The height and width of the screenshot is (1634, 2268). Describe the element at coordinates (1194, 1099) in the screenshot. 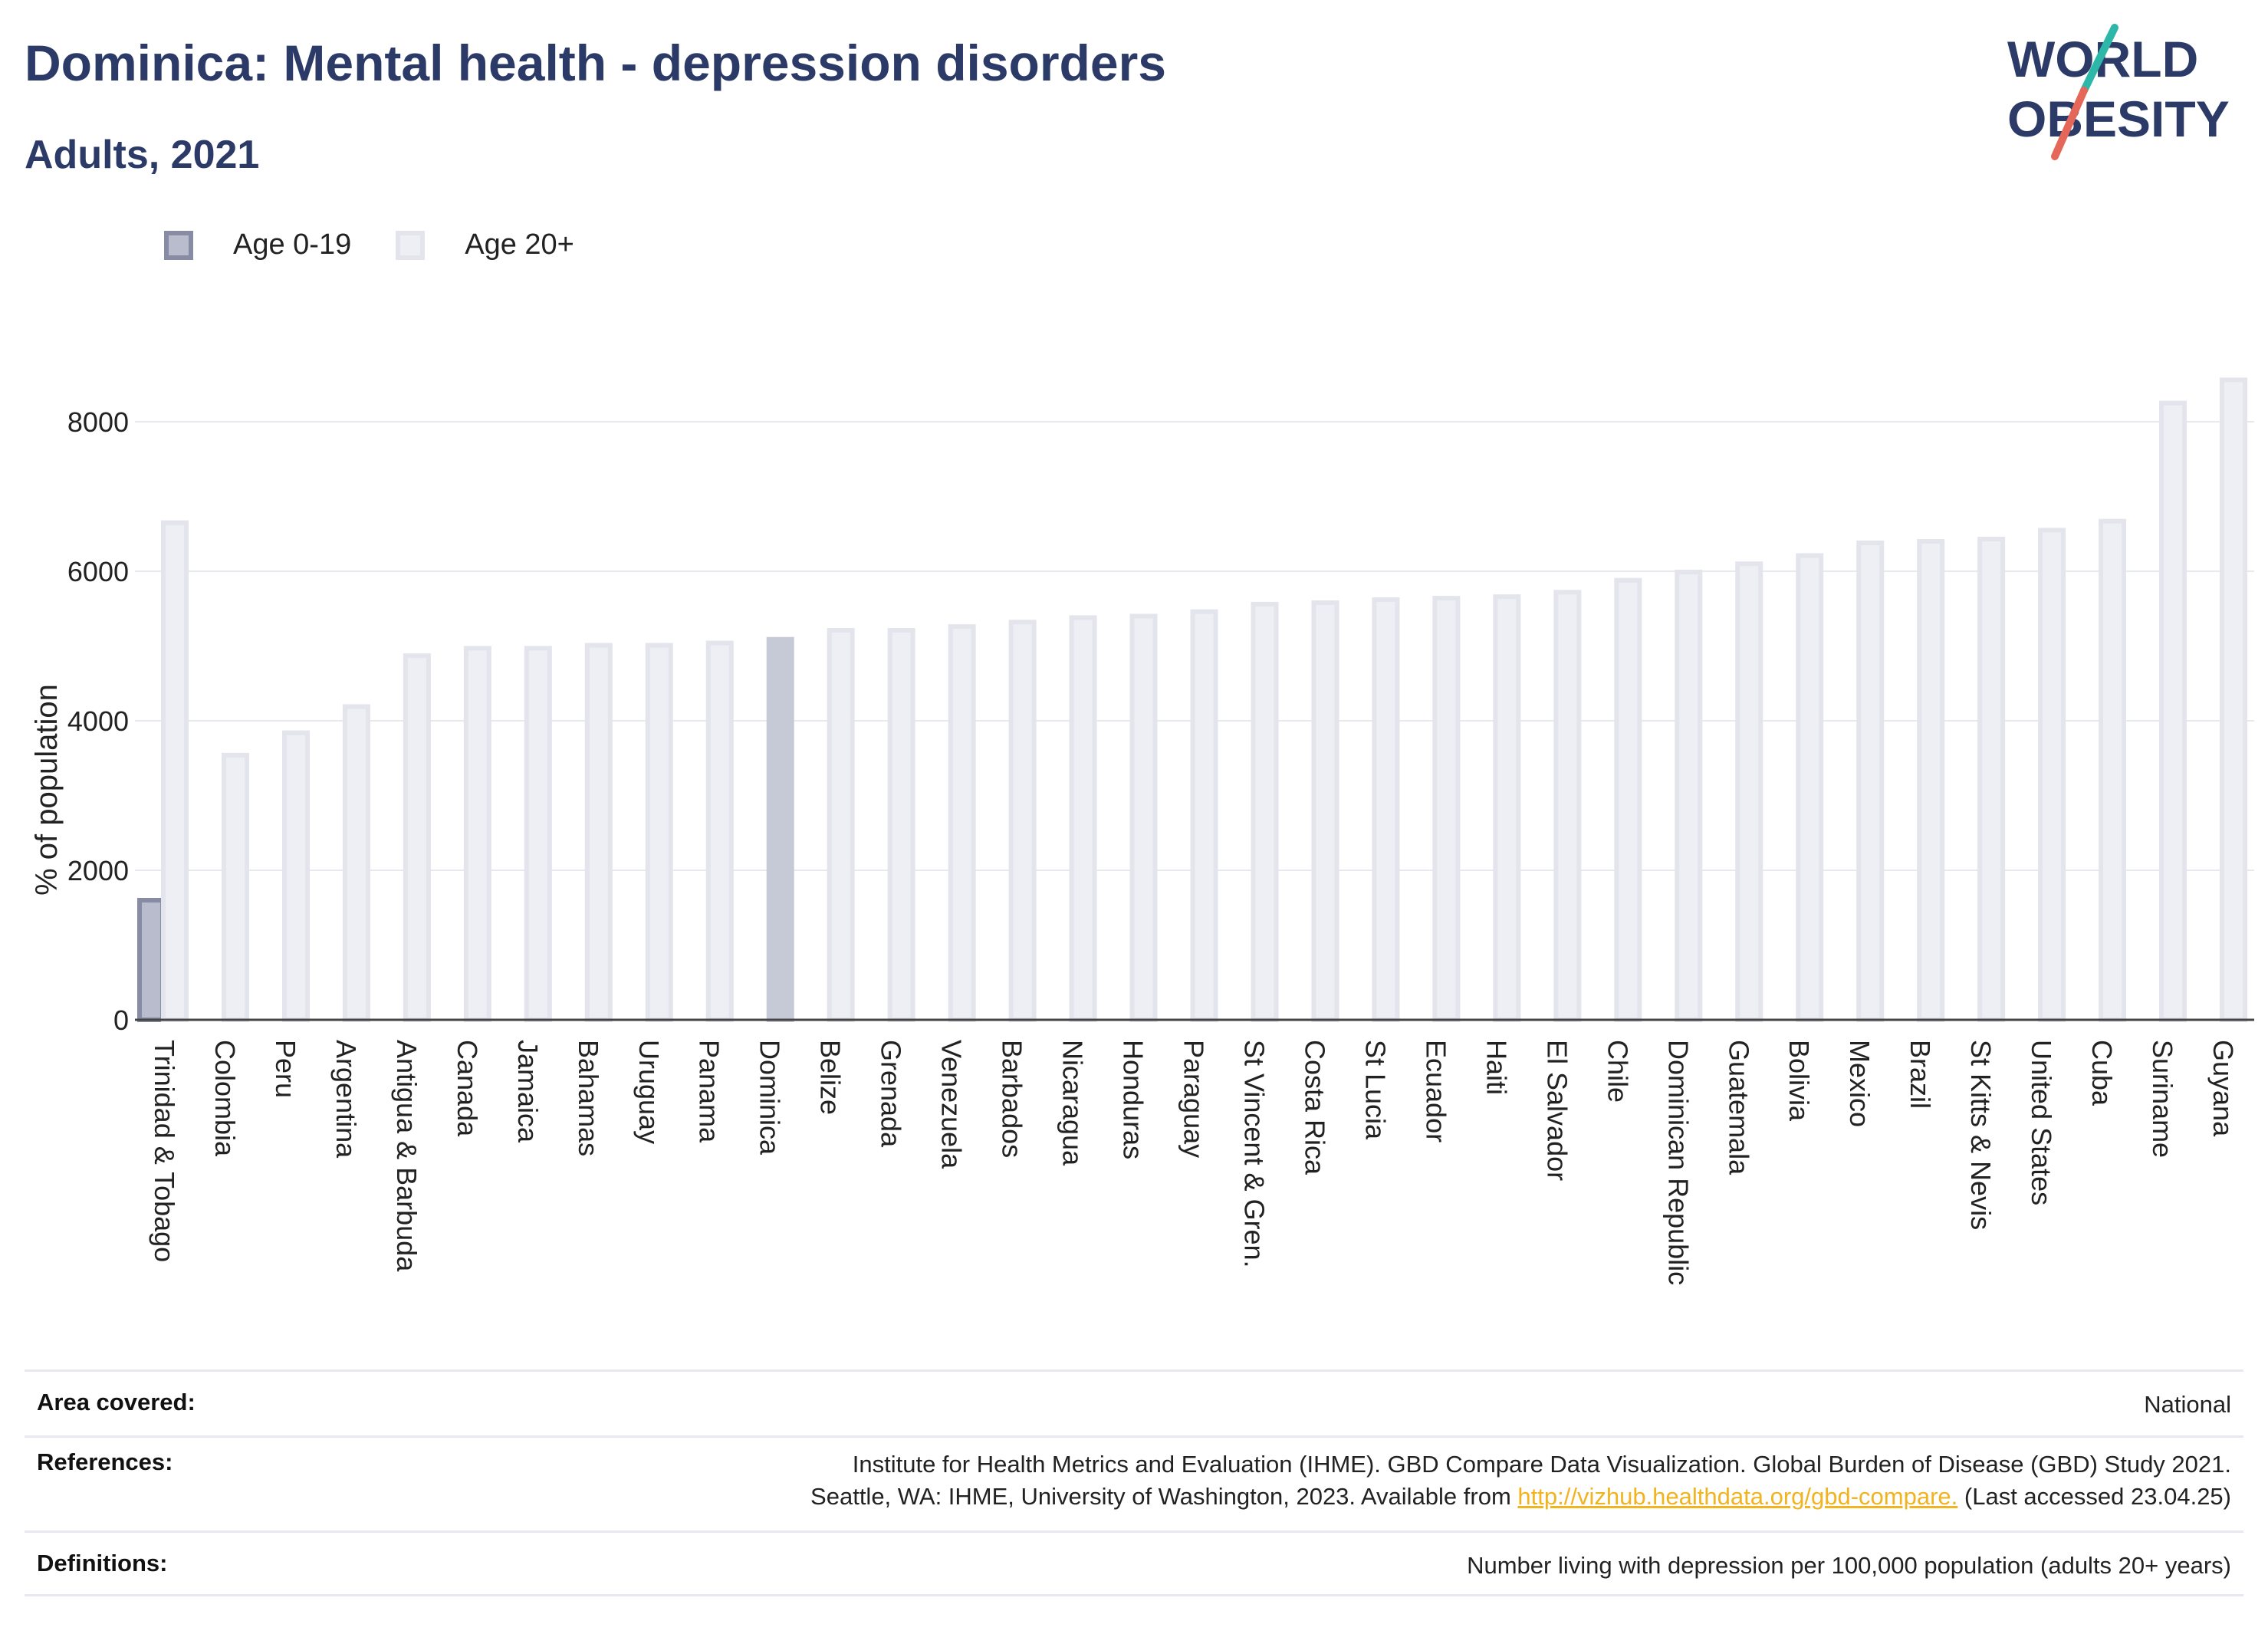

I see `x-tick-label-paraguay: Paraguay` at that location.